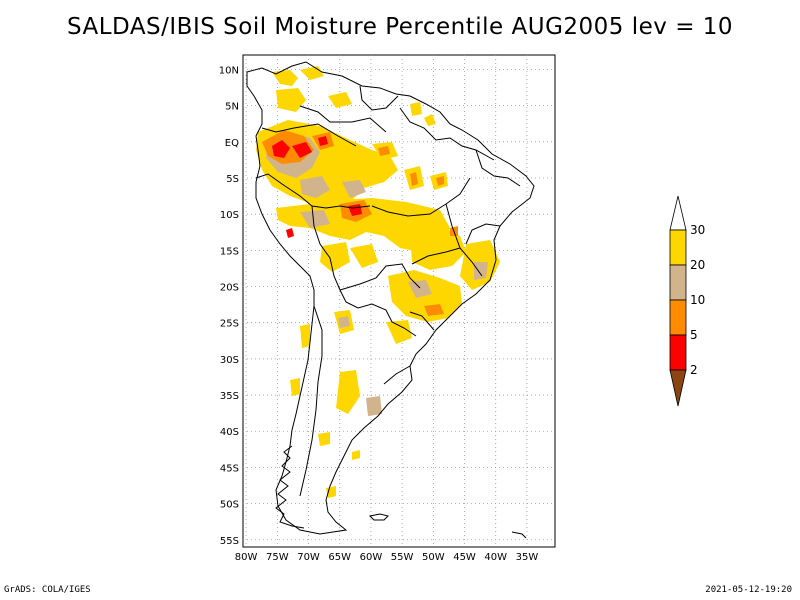 Image resolution: width=800 pixels, height=600 pixels. I want to click on lat-label: 5N, so click(232, 107).